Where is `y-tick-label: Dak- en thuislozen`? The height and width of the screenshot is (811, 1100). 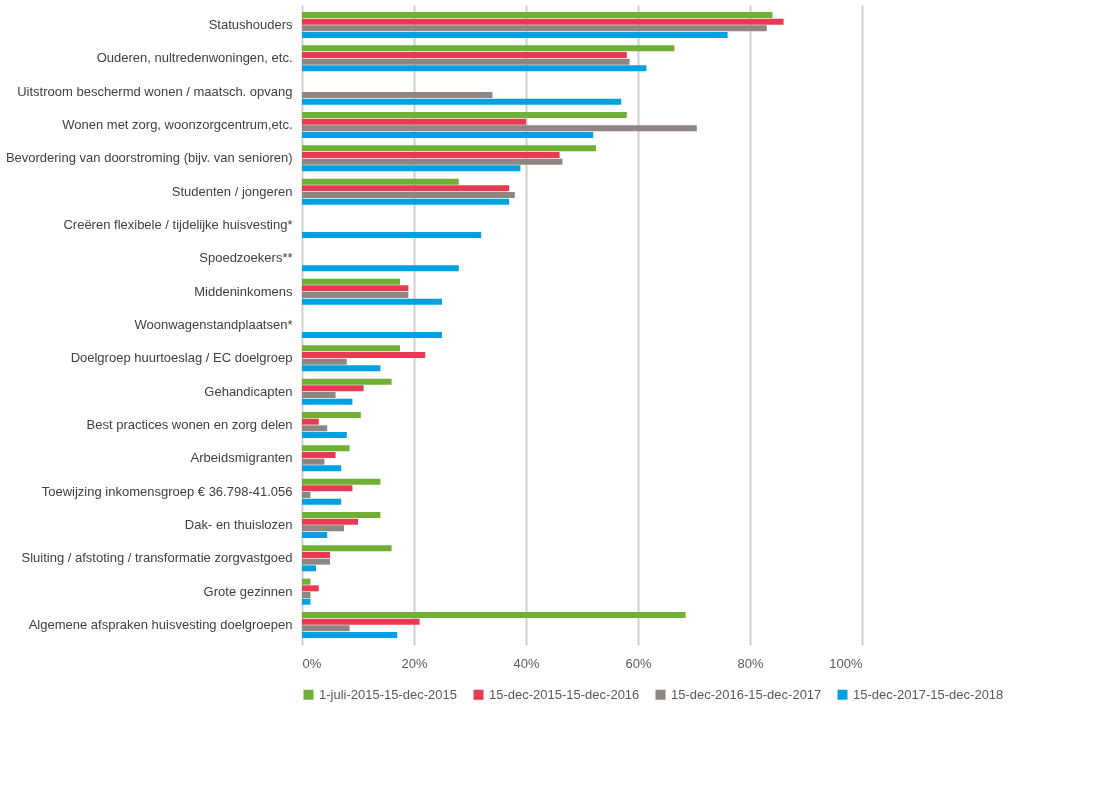
y-tick-label: Dak- en thuislozen is located at coordinates (238, 524).